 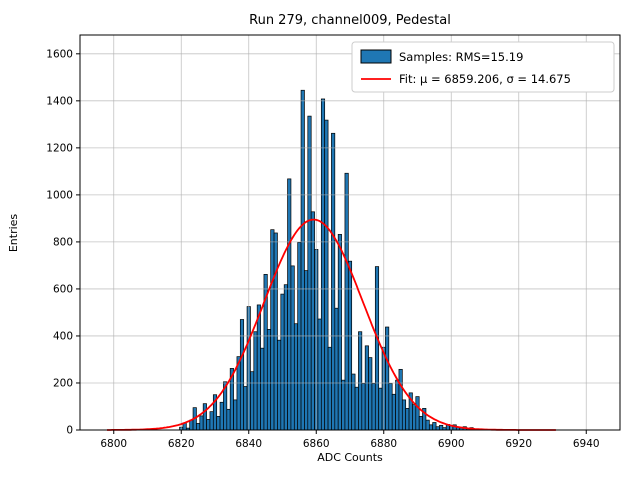 What do you see at coordinates (59, 54) in the screenshot?
I see `y-tick-label: 1600` at bounding box center [59, 54].